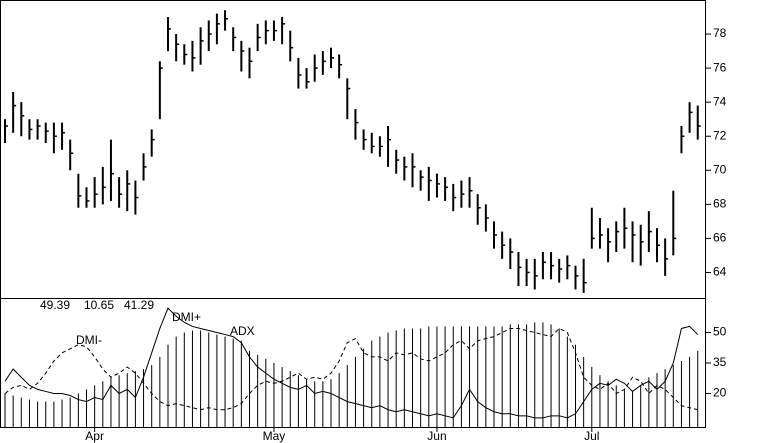  What do you see at coordinates (720, 238) in the screenshot?
I see `y-tick-label: 66` at bounding box center [720, 238].